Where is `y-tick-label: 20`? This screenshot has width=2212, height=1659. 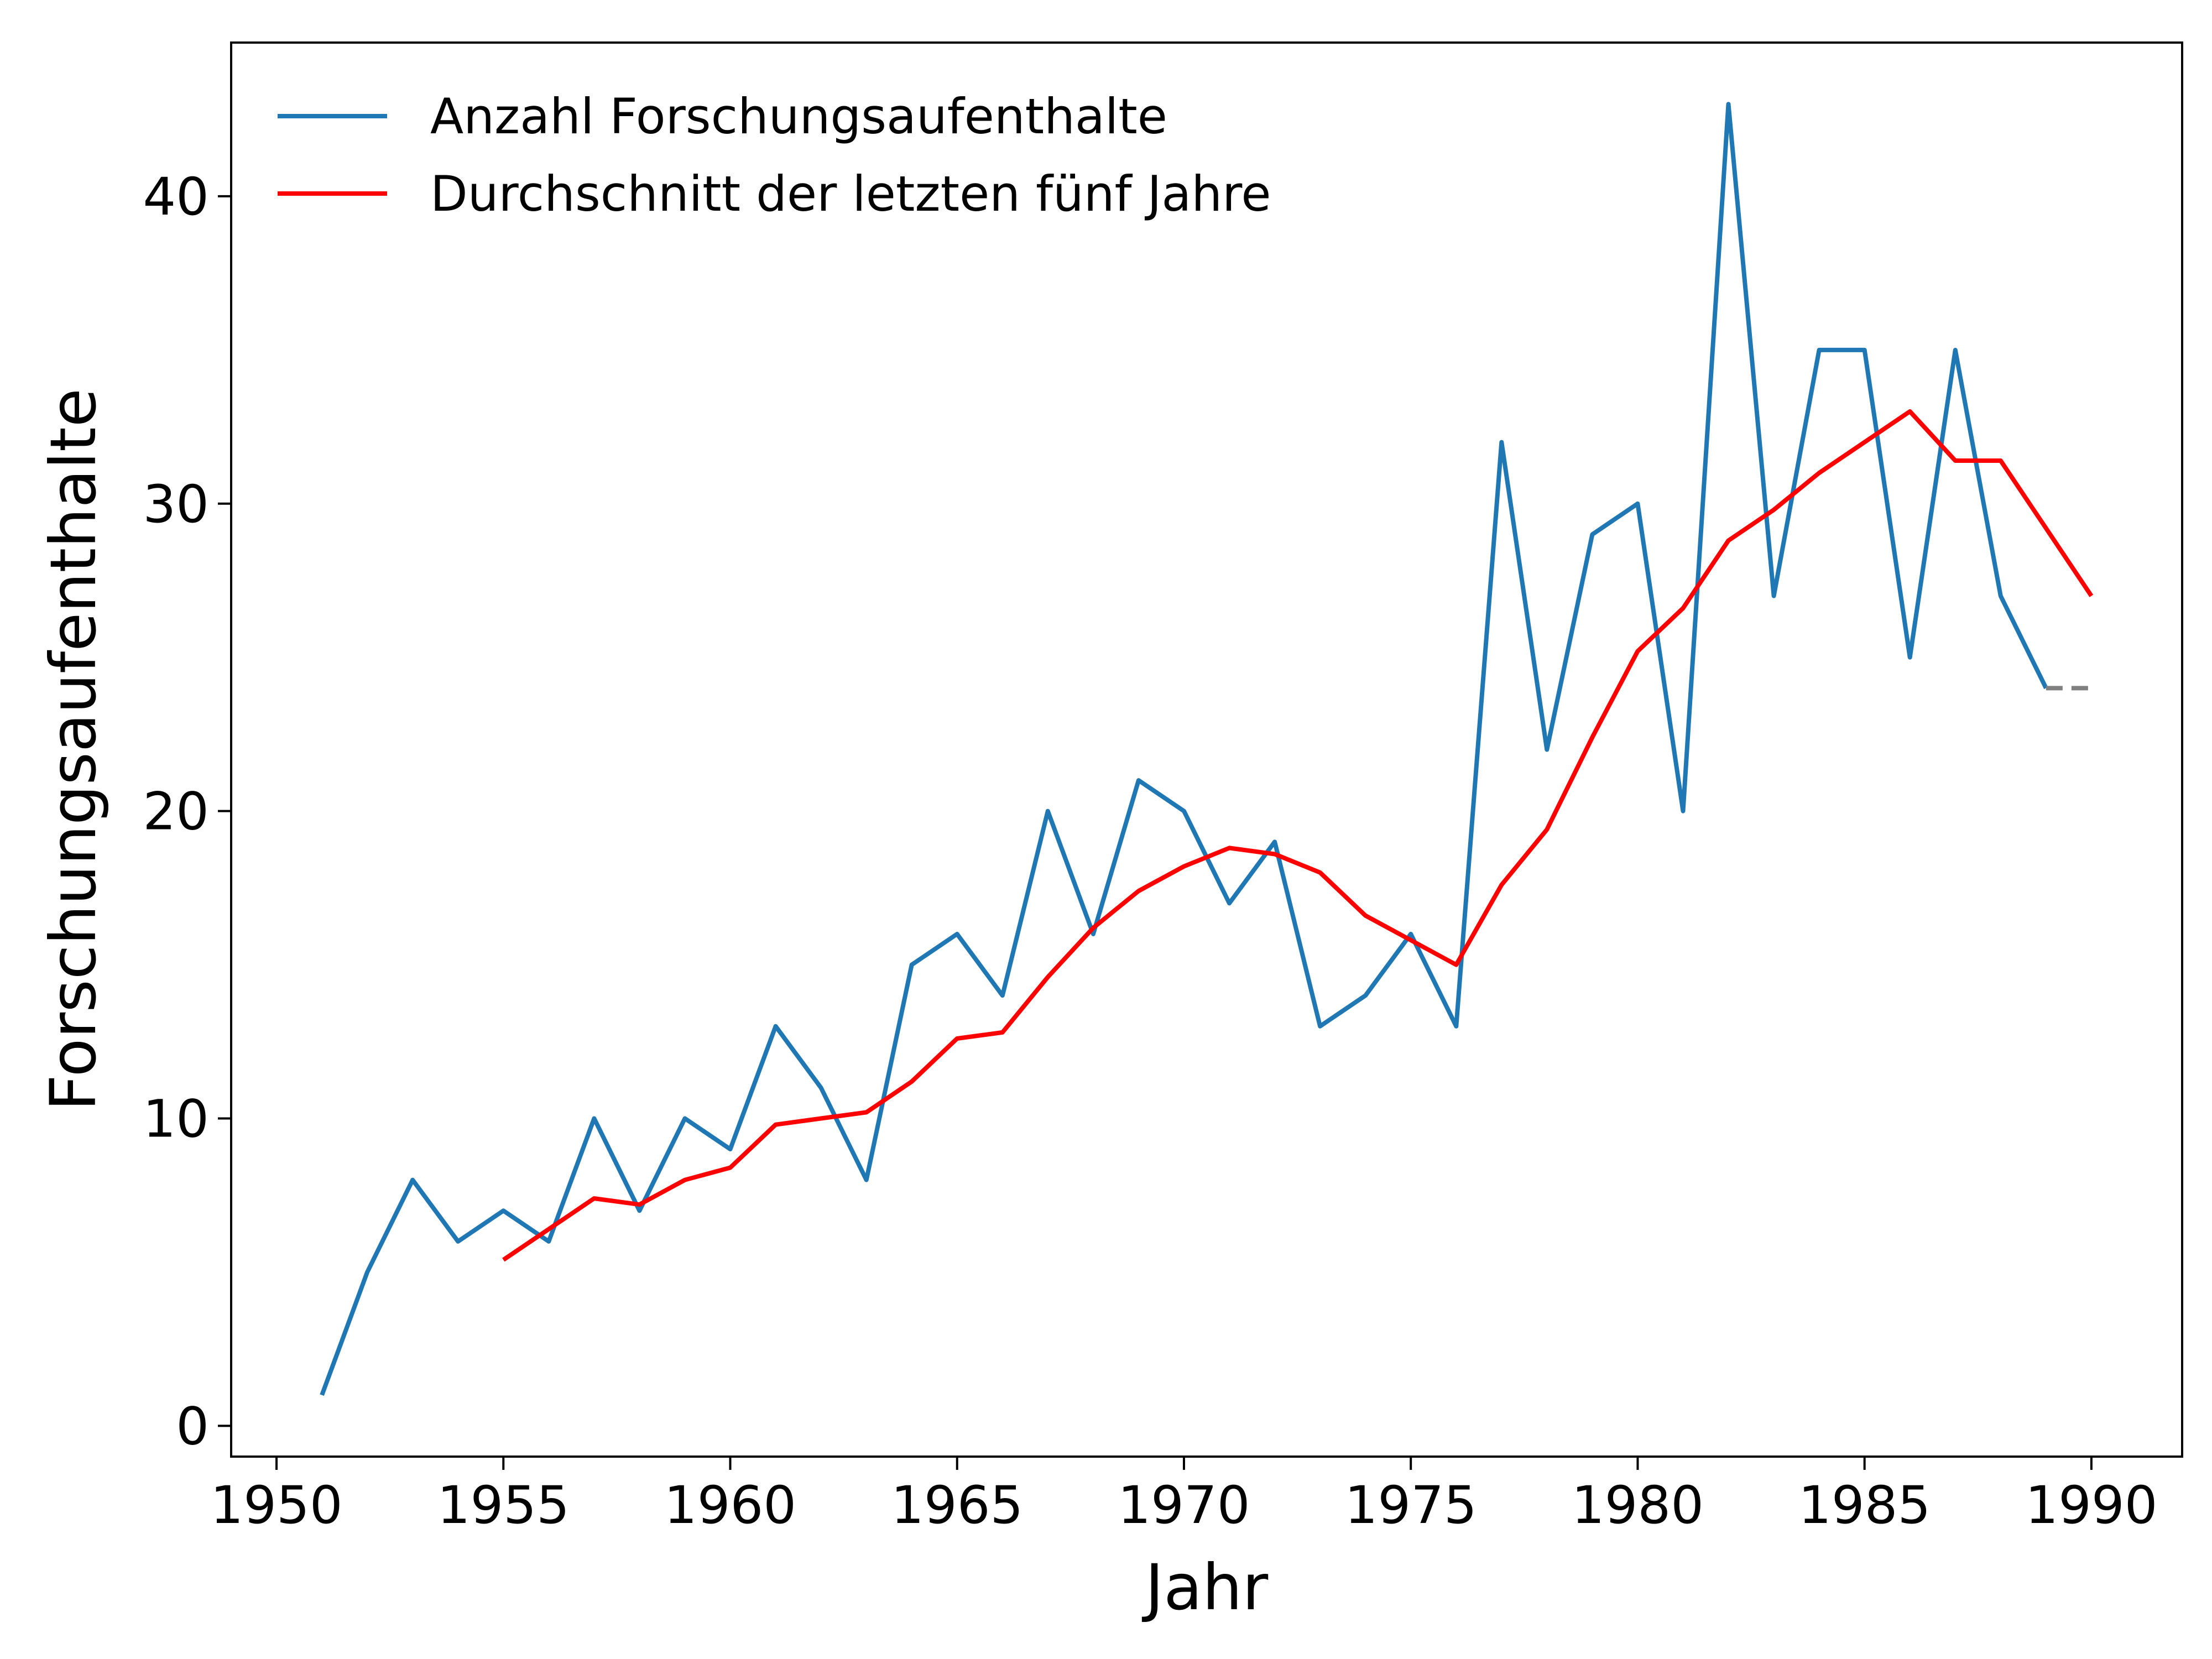 y-tick-label: 20 is located at coordinates (176, 812).